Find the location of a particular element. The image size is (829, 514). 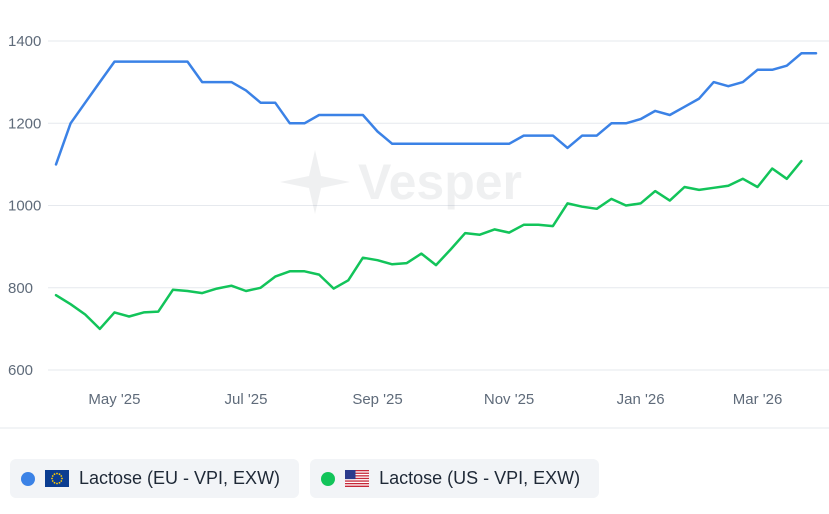

legend-item-us: Lactose (US - VPI, EXW) is located at coordinates (455, 478).